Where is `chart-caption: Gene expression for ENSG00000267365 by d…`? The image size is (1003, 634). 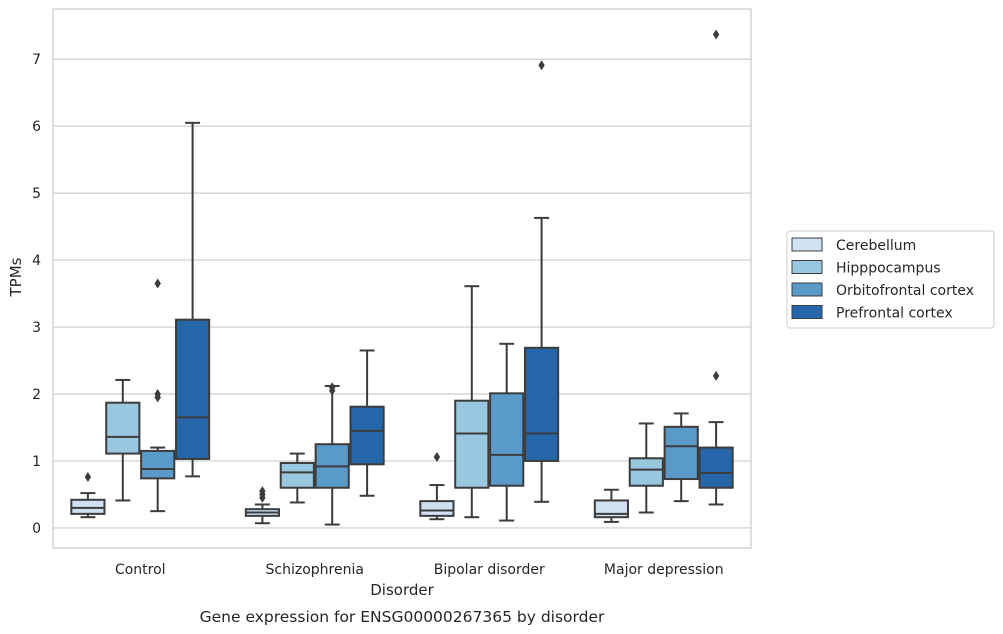
chart-caption: Gene expression for ENSG00000267365 by d… is located at coordinates (402, 617).